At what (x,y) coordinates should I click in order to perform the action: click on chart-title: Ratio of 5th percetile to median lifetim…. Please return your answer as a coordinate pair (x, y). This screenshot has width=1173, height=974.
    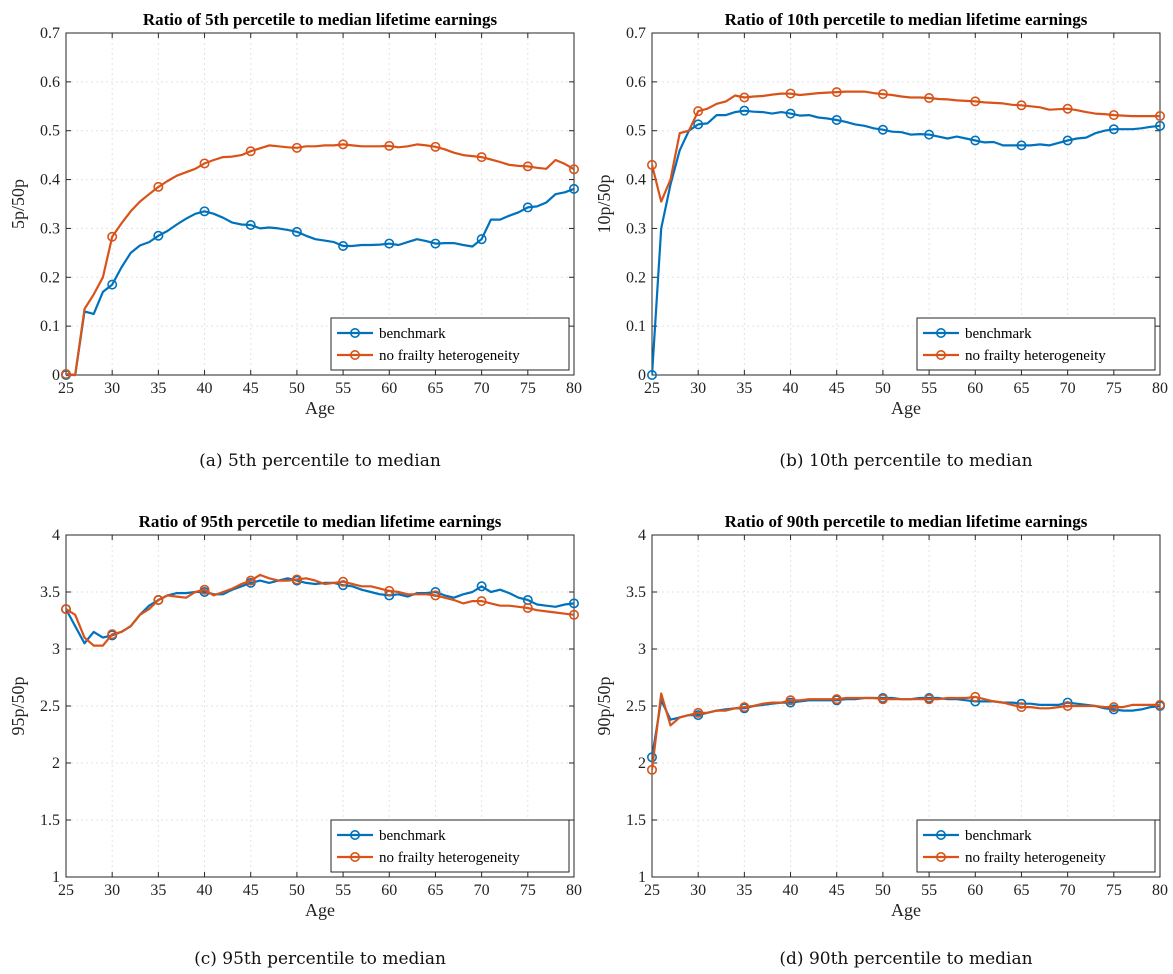
    Looking at the image, I should click on (320, 19).